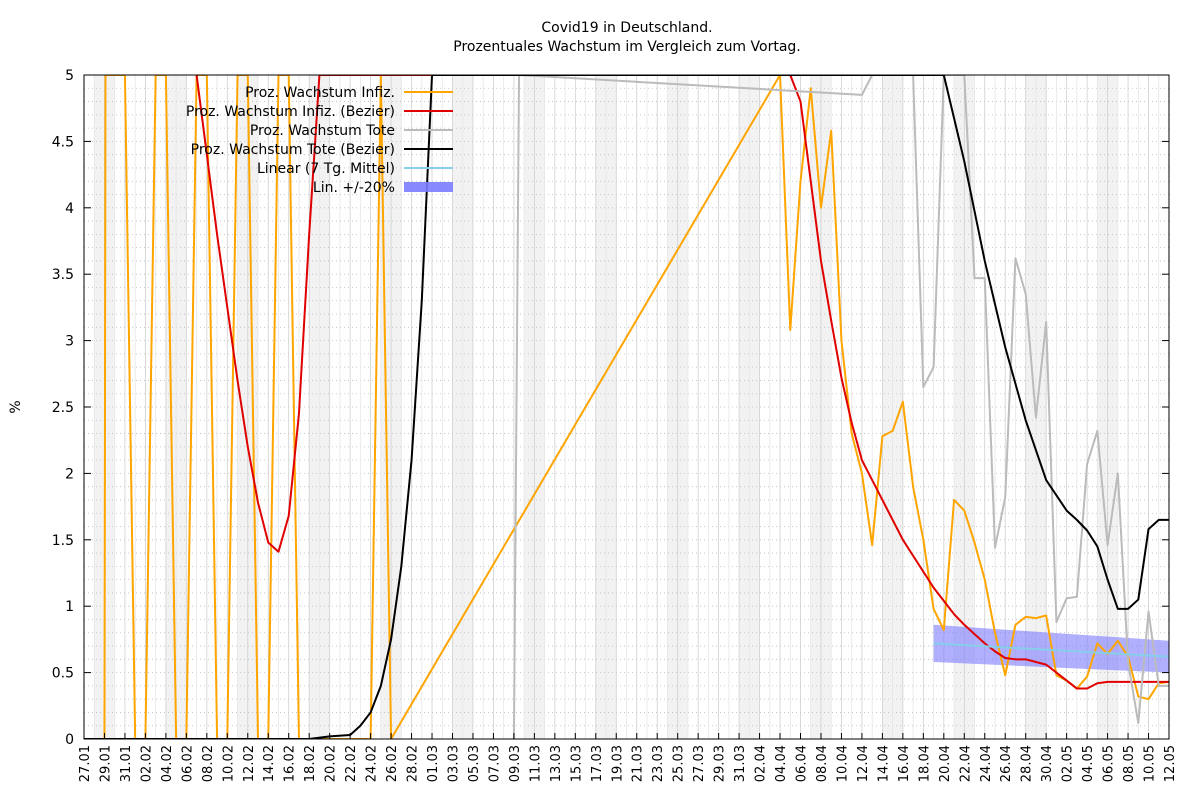 The image size is (1200, 800). What do you see at coordinates (1047, 763) in the screenshot?
I see `x-tick-label: 30.04` at bounding box center [1047, 763].